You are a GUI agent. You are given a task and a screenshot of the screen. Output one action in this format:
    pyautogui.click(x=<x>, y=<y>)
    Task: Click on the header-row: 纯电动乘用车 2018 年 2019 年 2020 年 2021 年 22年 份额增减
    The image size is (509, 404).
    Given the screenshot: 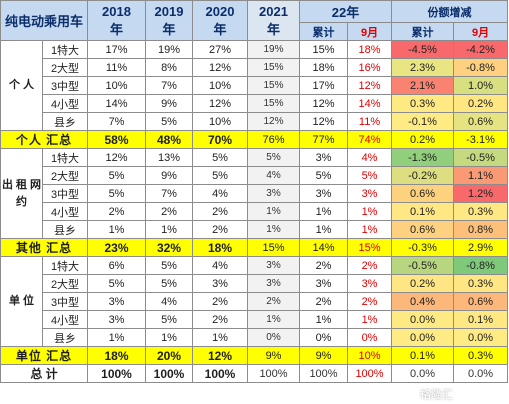 What is the action you would take?
    pyautogui.click(x=254, y=20)
    